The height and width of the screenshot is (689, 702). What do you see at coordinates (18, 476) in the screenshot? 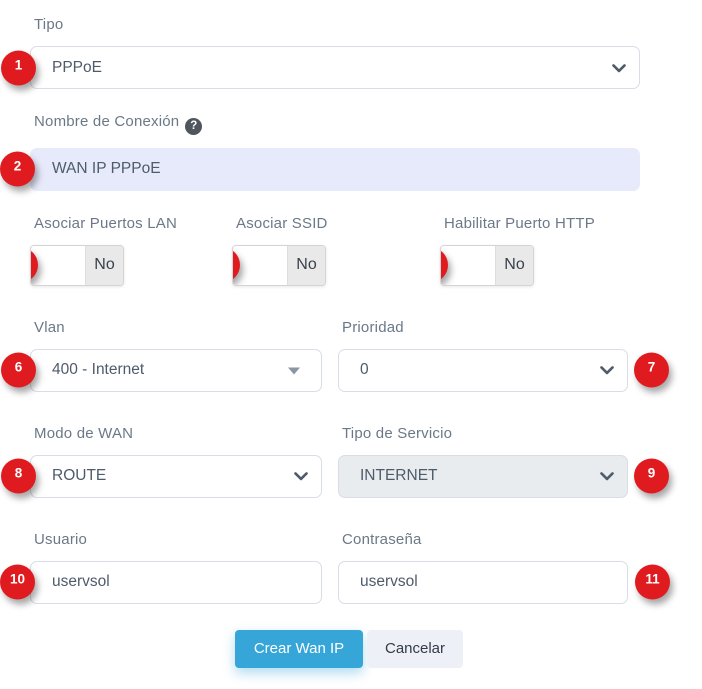
I see `annotation-badge-8: 8` at bounding box center [18, 476].